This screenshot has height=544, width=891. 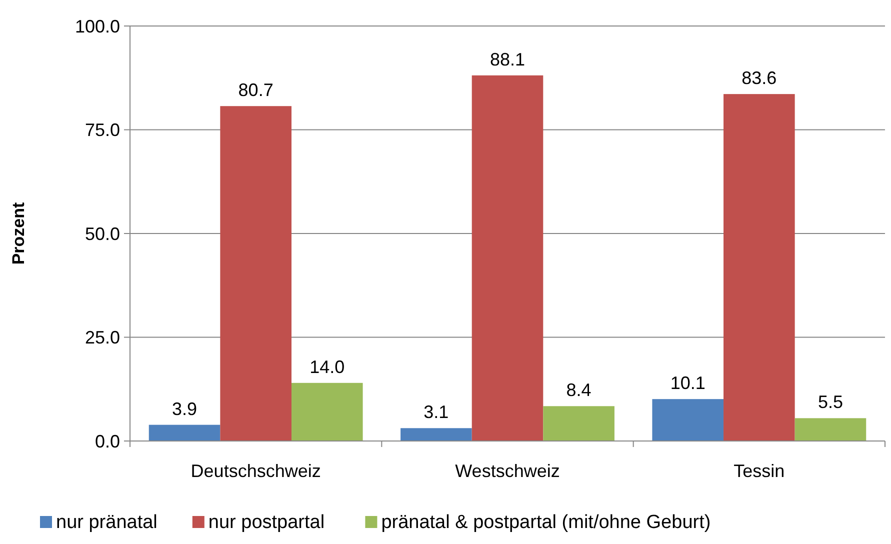 I want to click on data-label: 10.1, so click(x=688, y=383).